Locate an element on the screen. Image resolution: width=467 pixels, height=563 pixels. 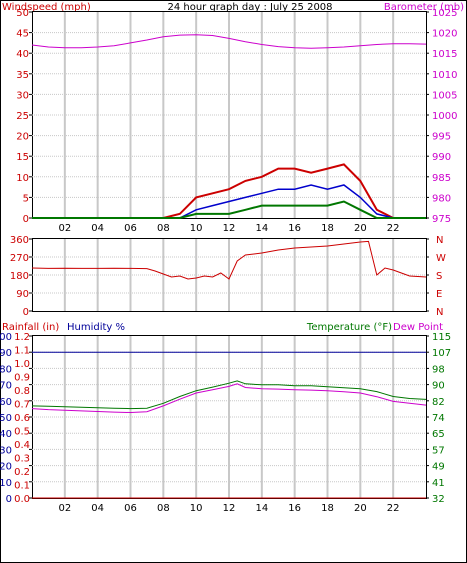
right-tick-label: S is located at coordinates (439, 276).